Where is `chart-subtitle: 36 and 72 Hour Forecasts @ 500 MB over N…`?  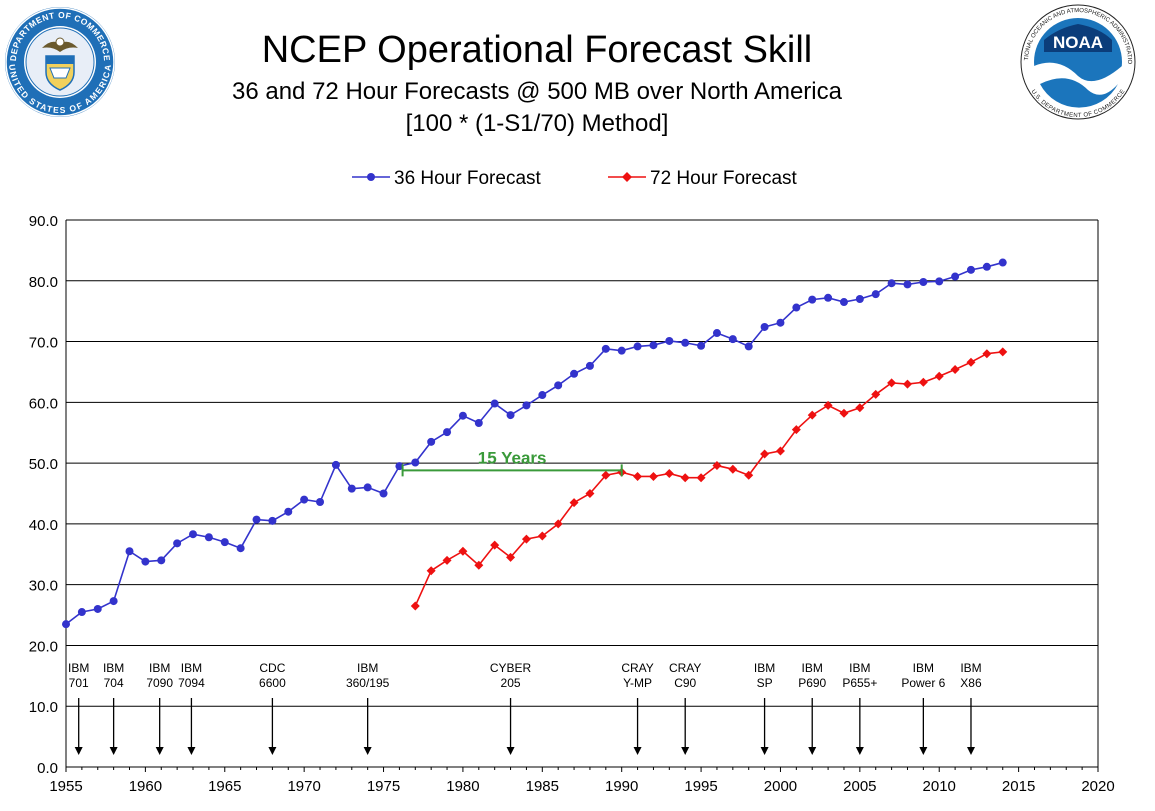 chart-subtitle: 36 and 72 Hour Forecasts @ 500 MB over N… is located at coordinates (537, 91).